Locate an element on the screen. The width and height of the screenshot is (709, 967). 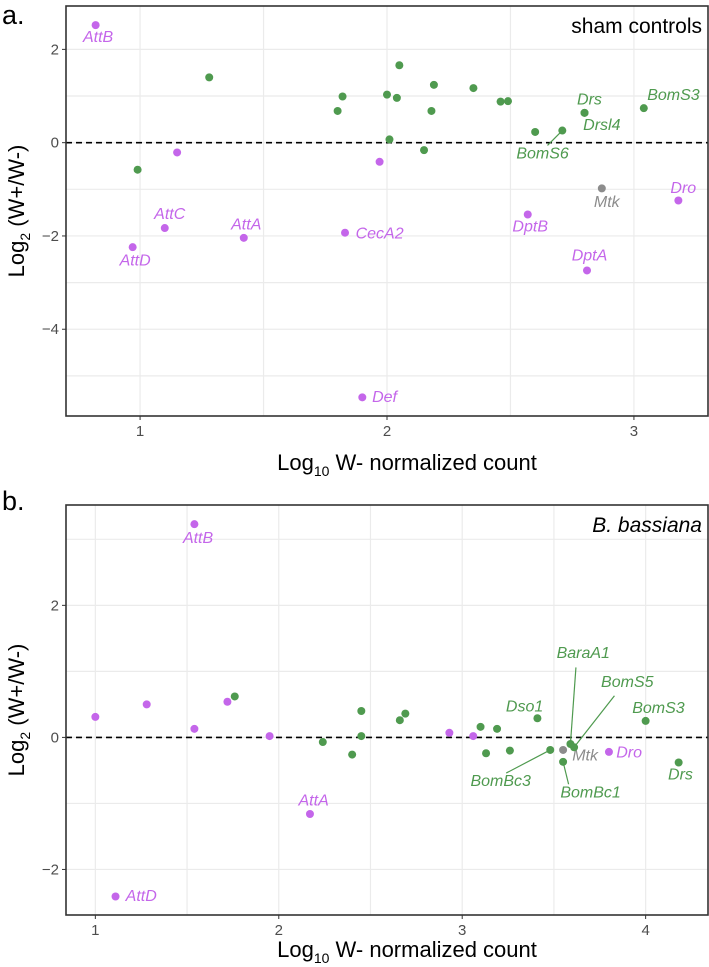
point-label-boms6: BomS6 is located at coordinates (542, 153).